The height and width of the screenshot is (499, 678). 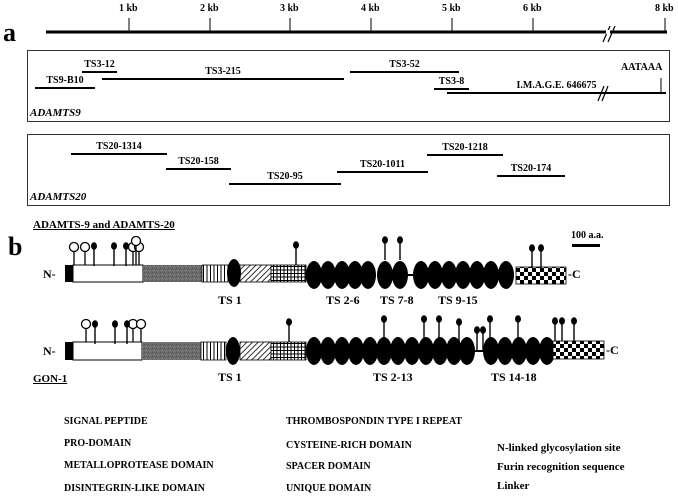 I want to click on panel-a-letter: a, so click(x=9, y=32).